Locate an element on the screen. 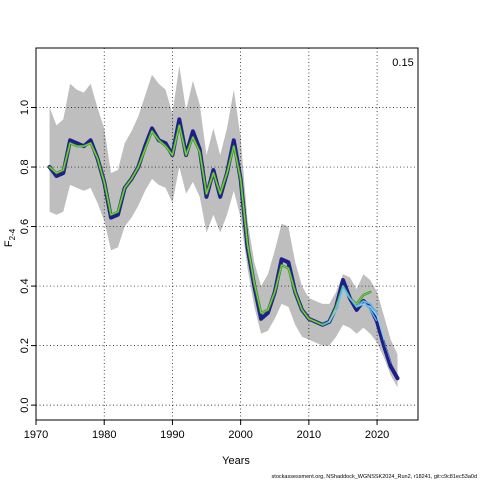 This screenshot has height=480, width=480. y-tick-label: 0.8 is located at coordinates (25, 166).